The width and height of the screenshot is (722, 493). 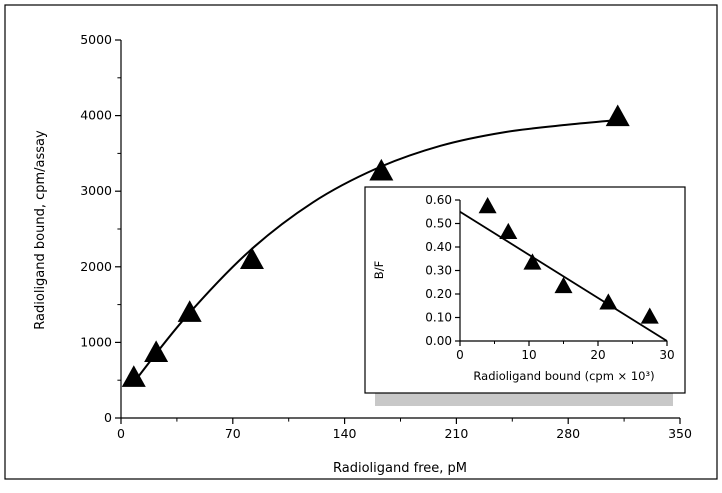 What do you see at coordinates (96, 39) in the screenshot?
I see `main-y-tick-label: 5000` at bounding box center [96, 39].